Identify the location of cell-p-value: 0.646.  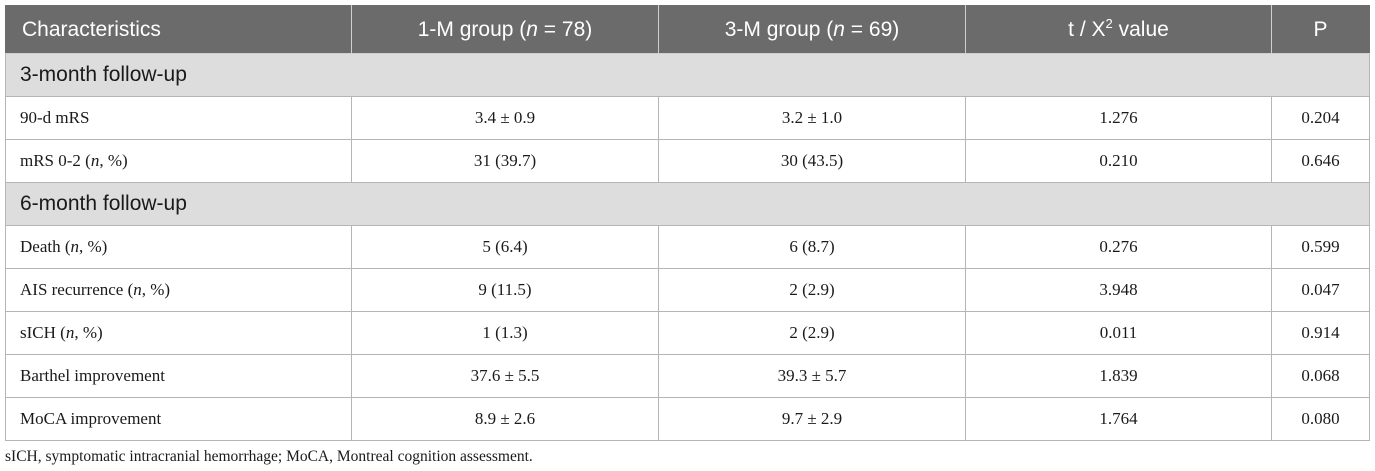
(1320, 161).